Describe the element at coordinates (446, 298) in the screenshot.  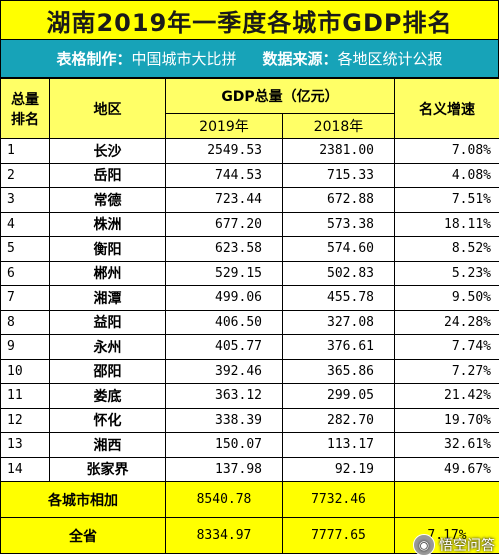
I see `growth-cell: 9.50%` at that location.